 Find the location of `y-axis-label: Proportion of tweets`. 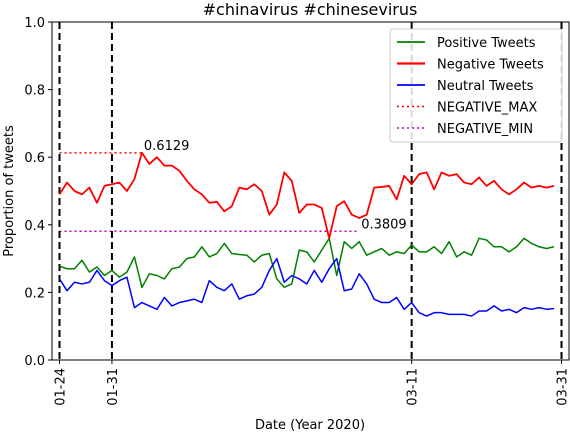

y-axis-label: Proportion of tweets is located at coordinates (9, 191).